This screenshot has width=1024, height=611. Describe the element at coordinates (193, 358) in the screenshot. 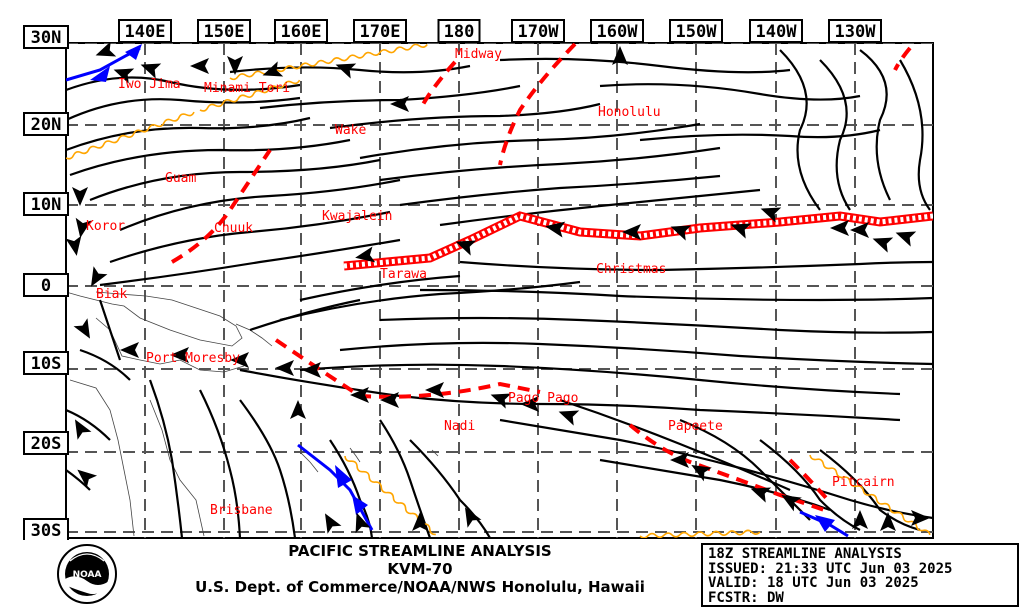

I see `place-label: Port Moresby` at that location.